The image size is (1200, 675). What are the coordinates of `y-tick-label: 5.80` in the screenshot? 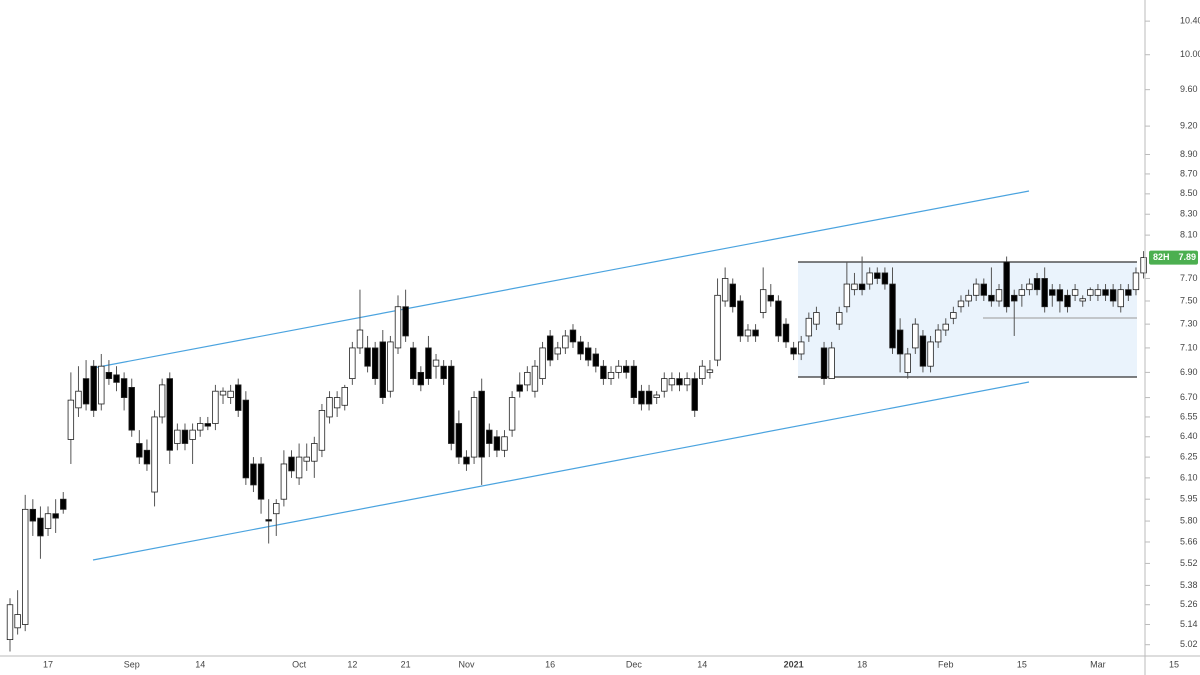 It's located at (1189, 520).